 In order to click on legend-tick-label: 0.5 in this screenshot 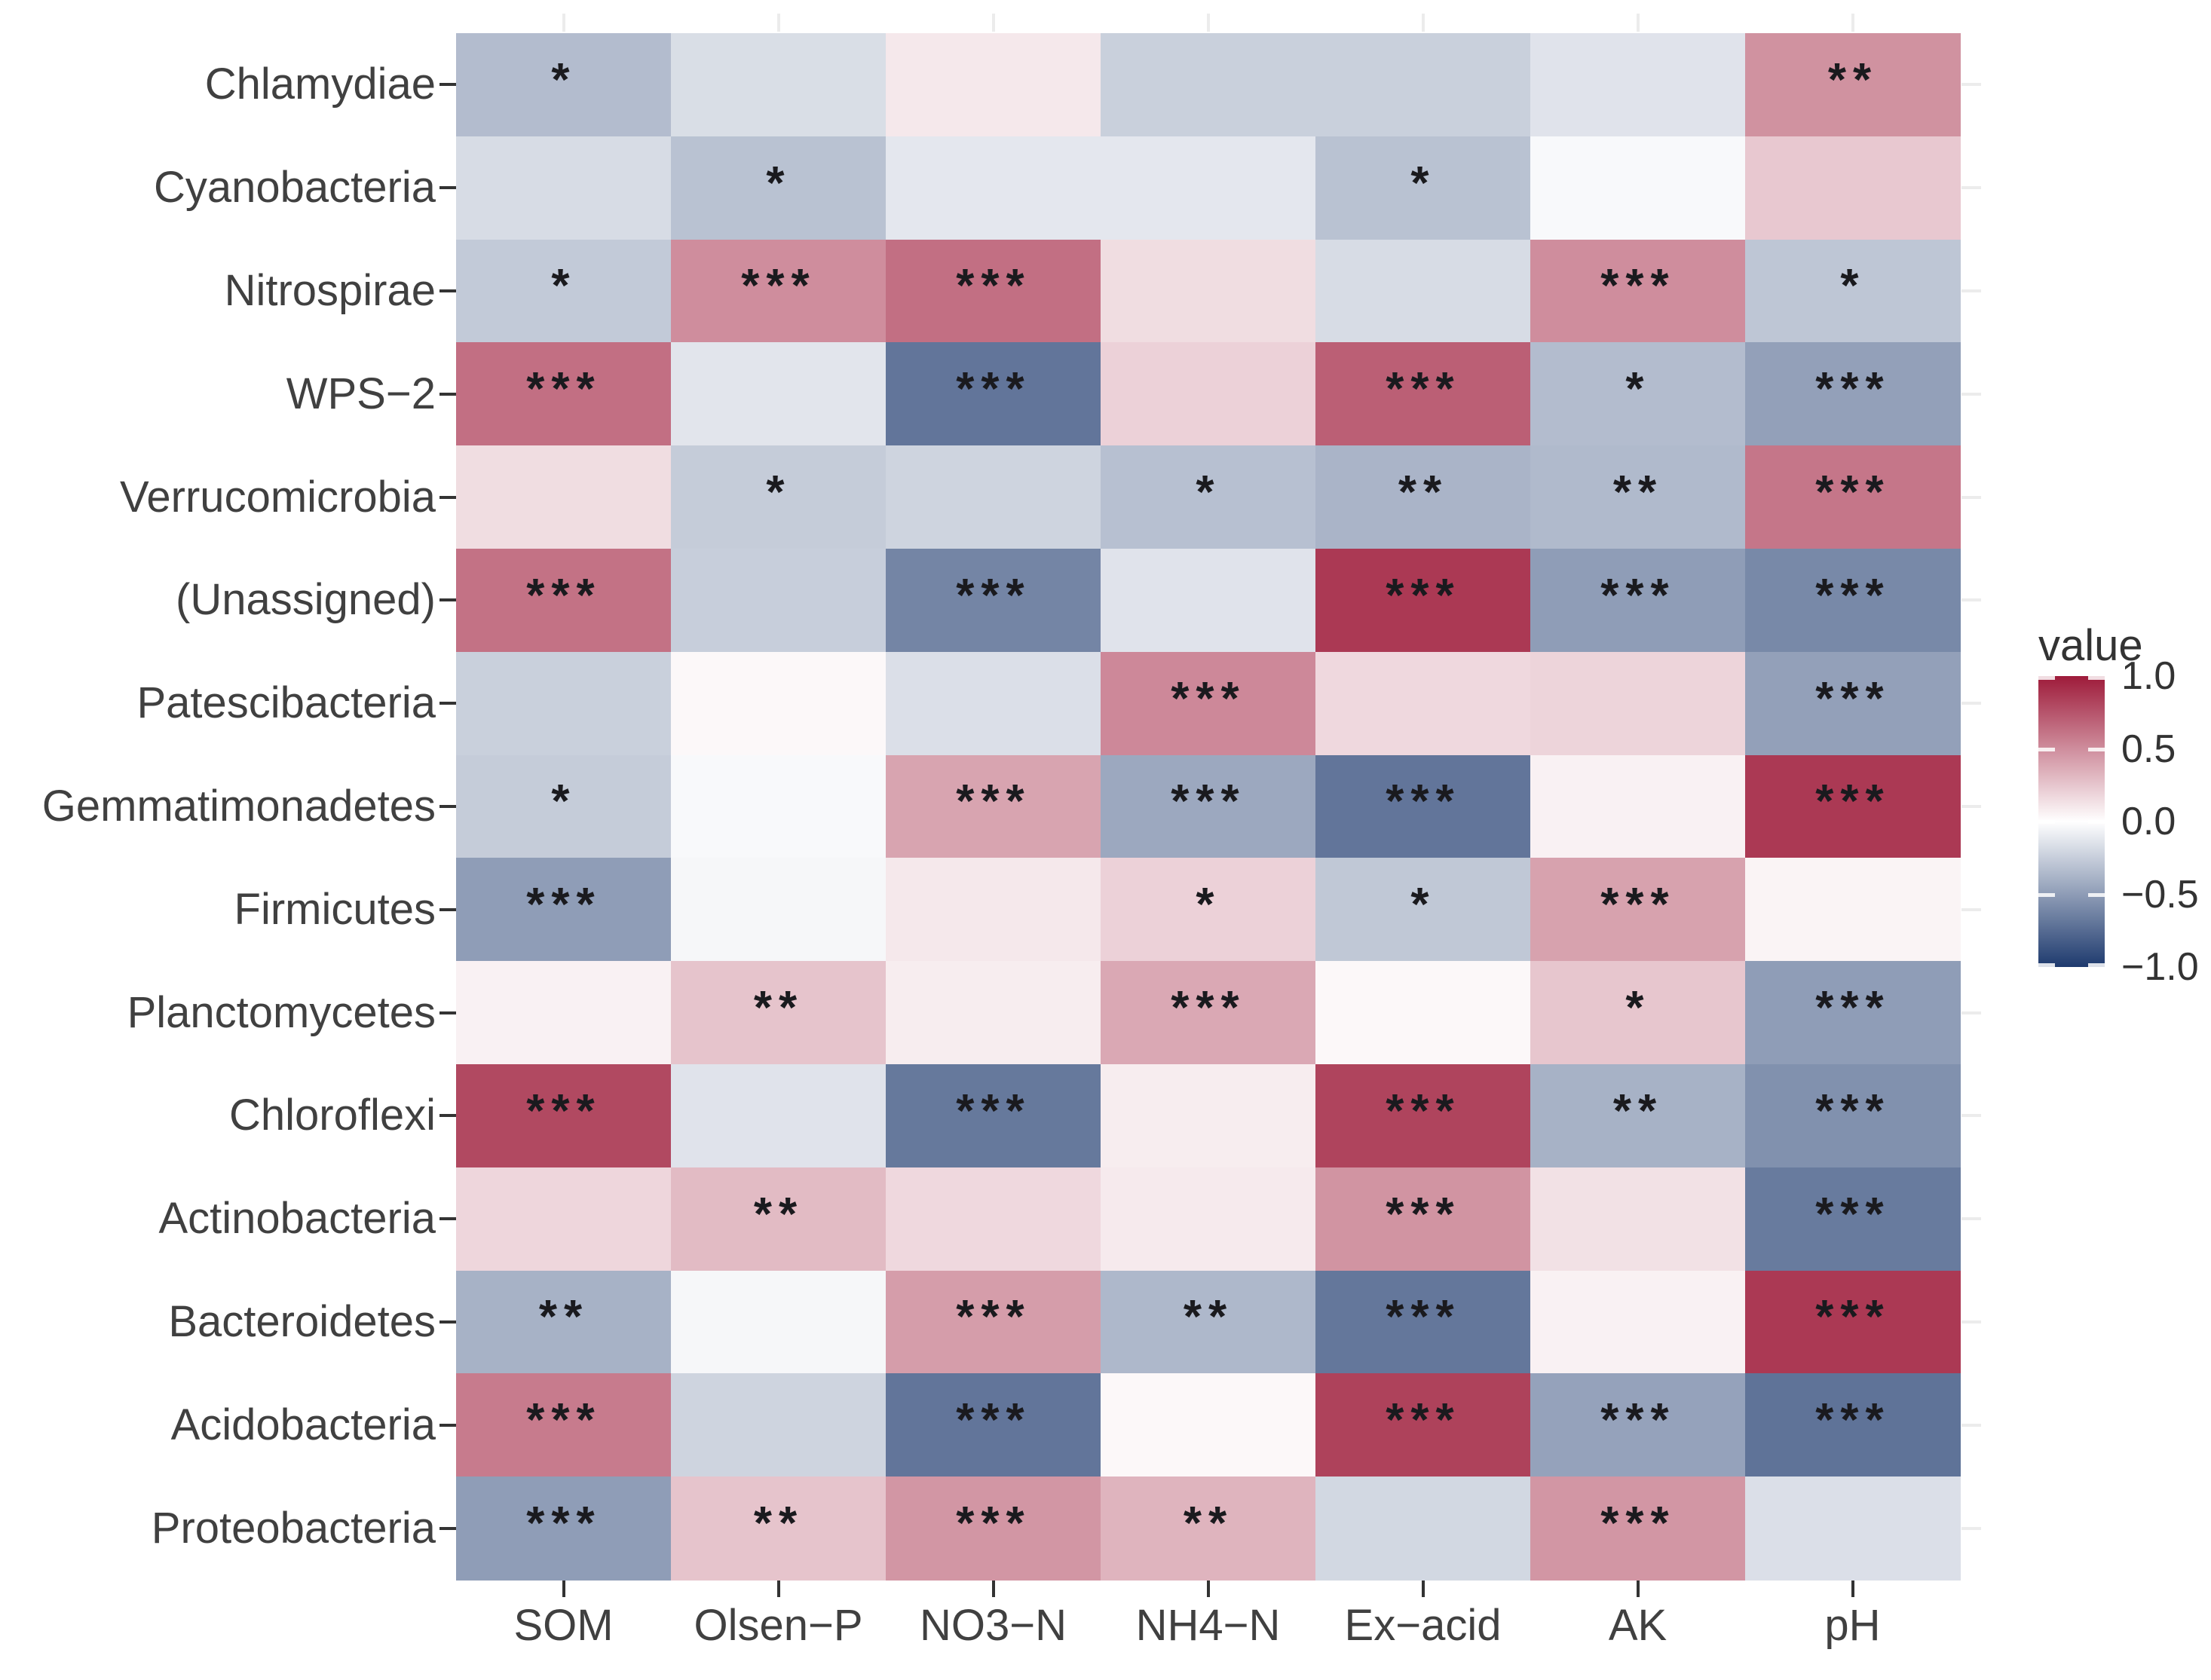, I will do `click(2148, 749)`.